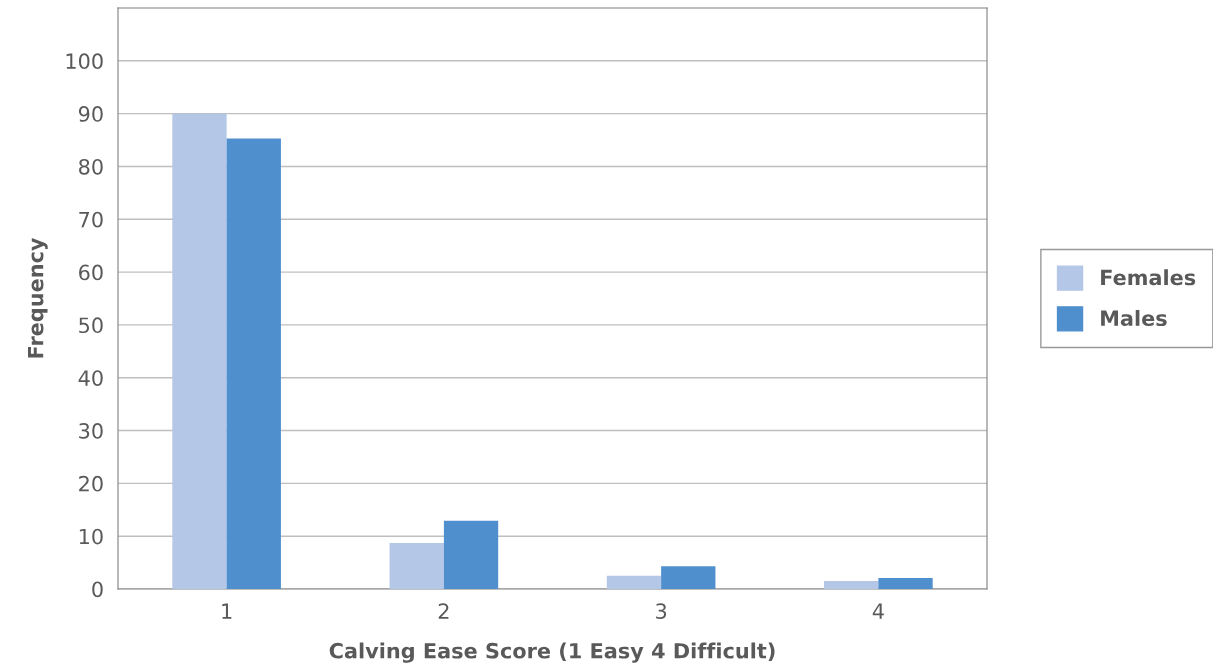 This screenshot has width=1213, height=671. Describe the element at coordinates (91, 166) in the screenshot. I see `y-tick-label: 80` at that location.